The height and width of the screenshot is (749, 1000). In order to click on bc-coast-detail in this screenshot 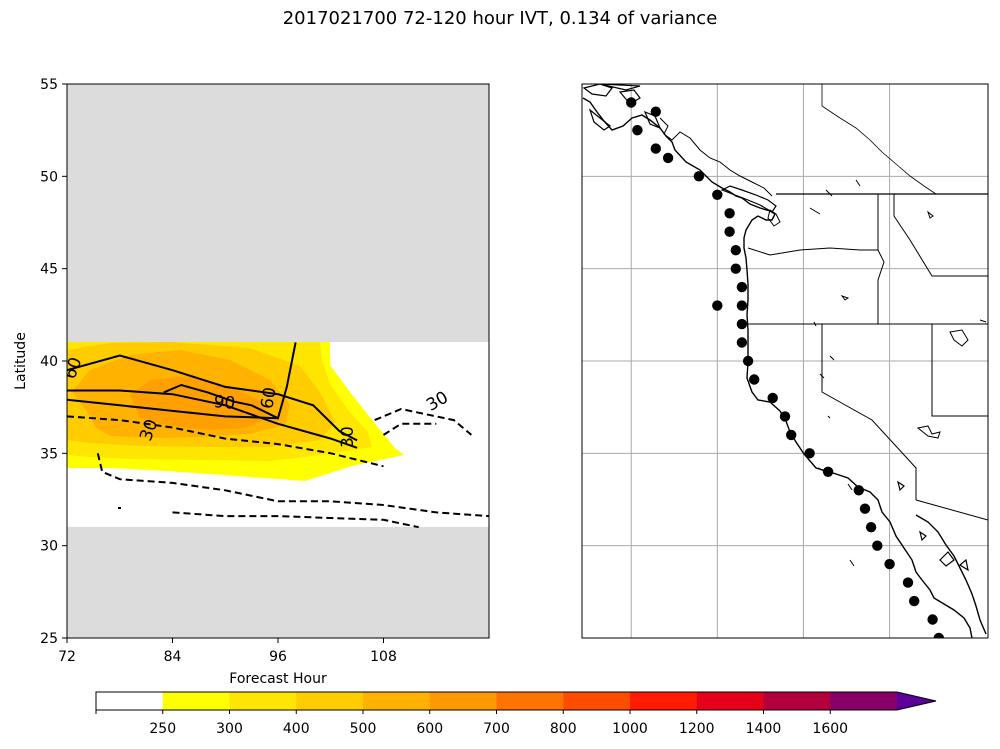, I will do `click(716, 157)`.